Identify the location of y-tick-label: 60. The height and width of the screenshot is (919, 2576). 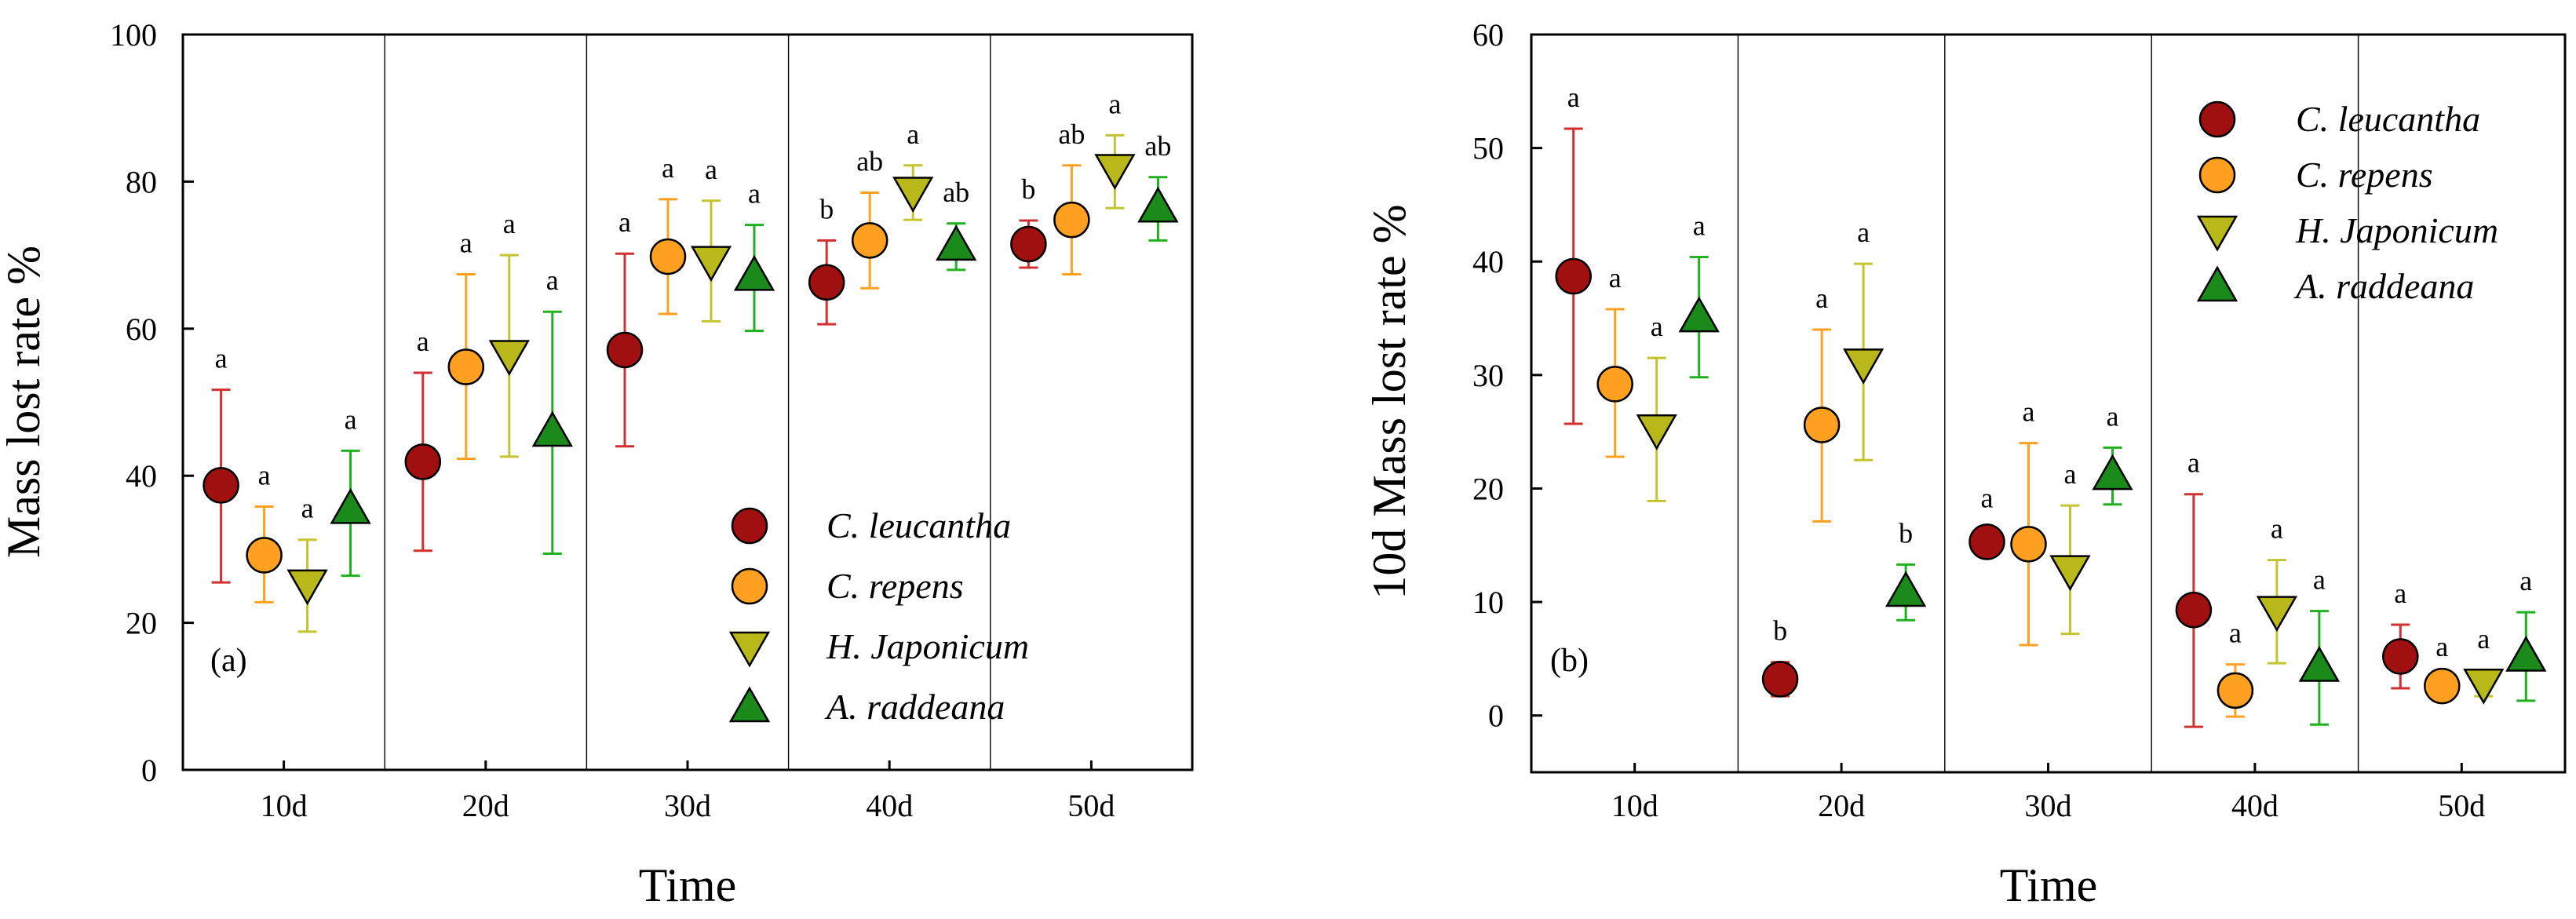
(141, 329).